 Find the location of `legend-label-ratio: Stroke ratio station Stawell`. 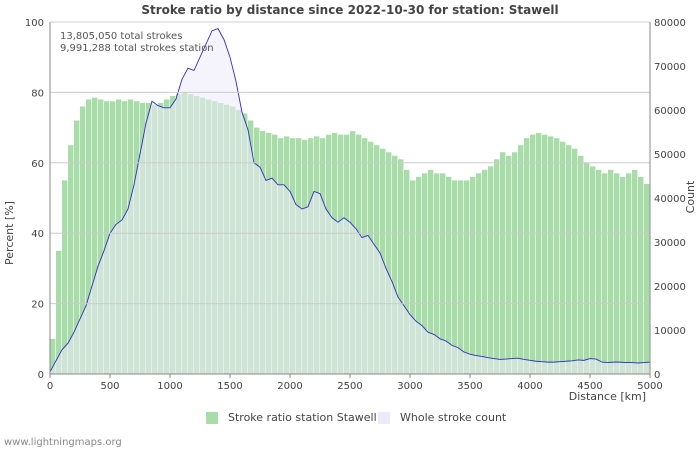

legend-label-ratio: Stroke ratio station Stawell is located at coordinates (302, 417).